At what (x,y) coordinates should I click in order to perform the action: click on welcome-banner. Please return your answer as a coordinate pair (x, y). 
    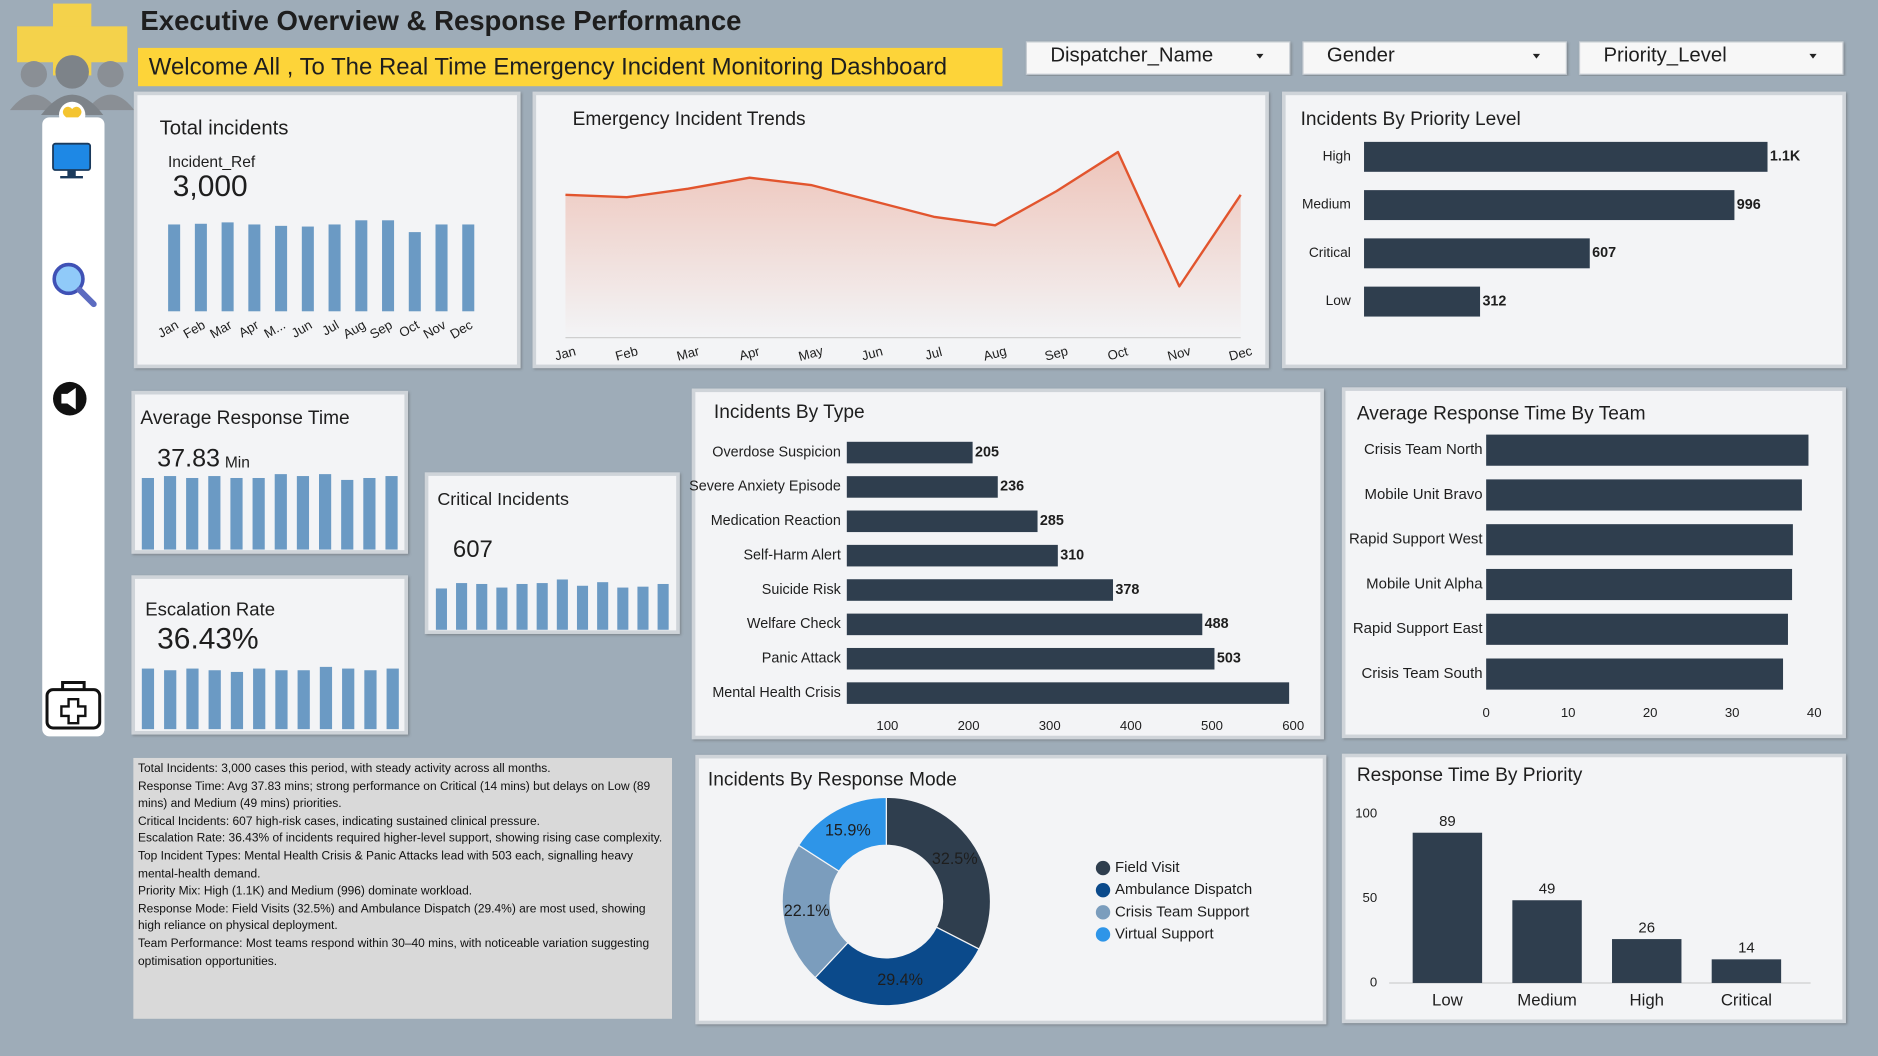
    Looking at the image, I should click on (570, 67).